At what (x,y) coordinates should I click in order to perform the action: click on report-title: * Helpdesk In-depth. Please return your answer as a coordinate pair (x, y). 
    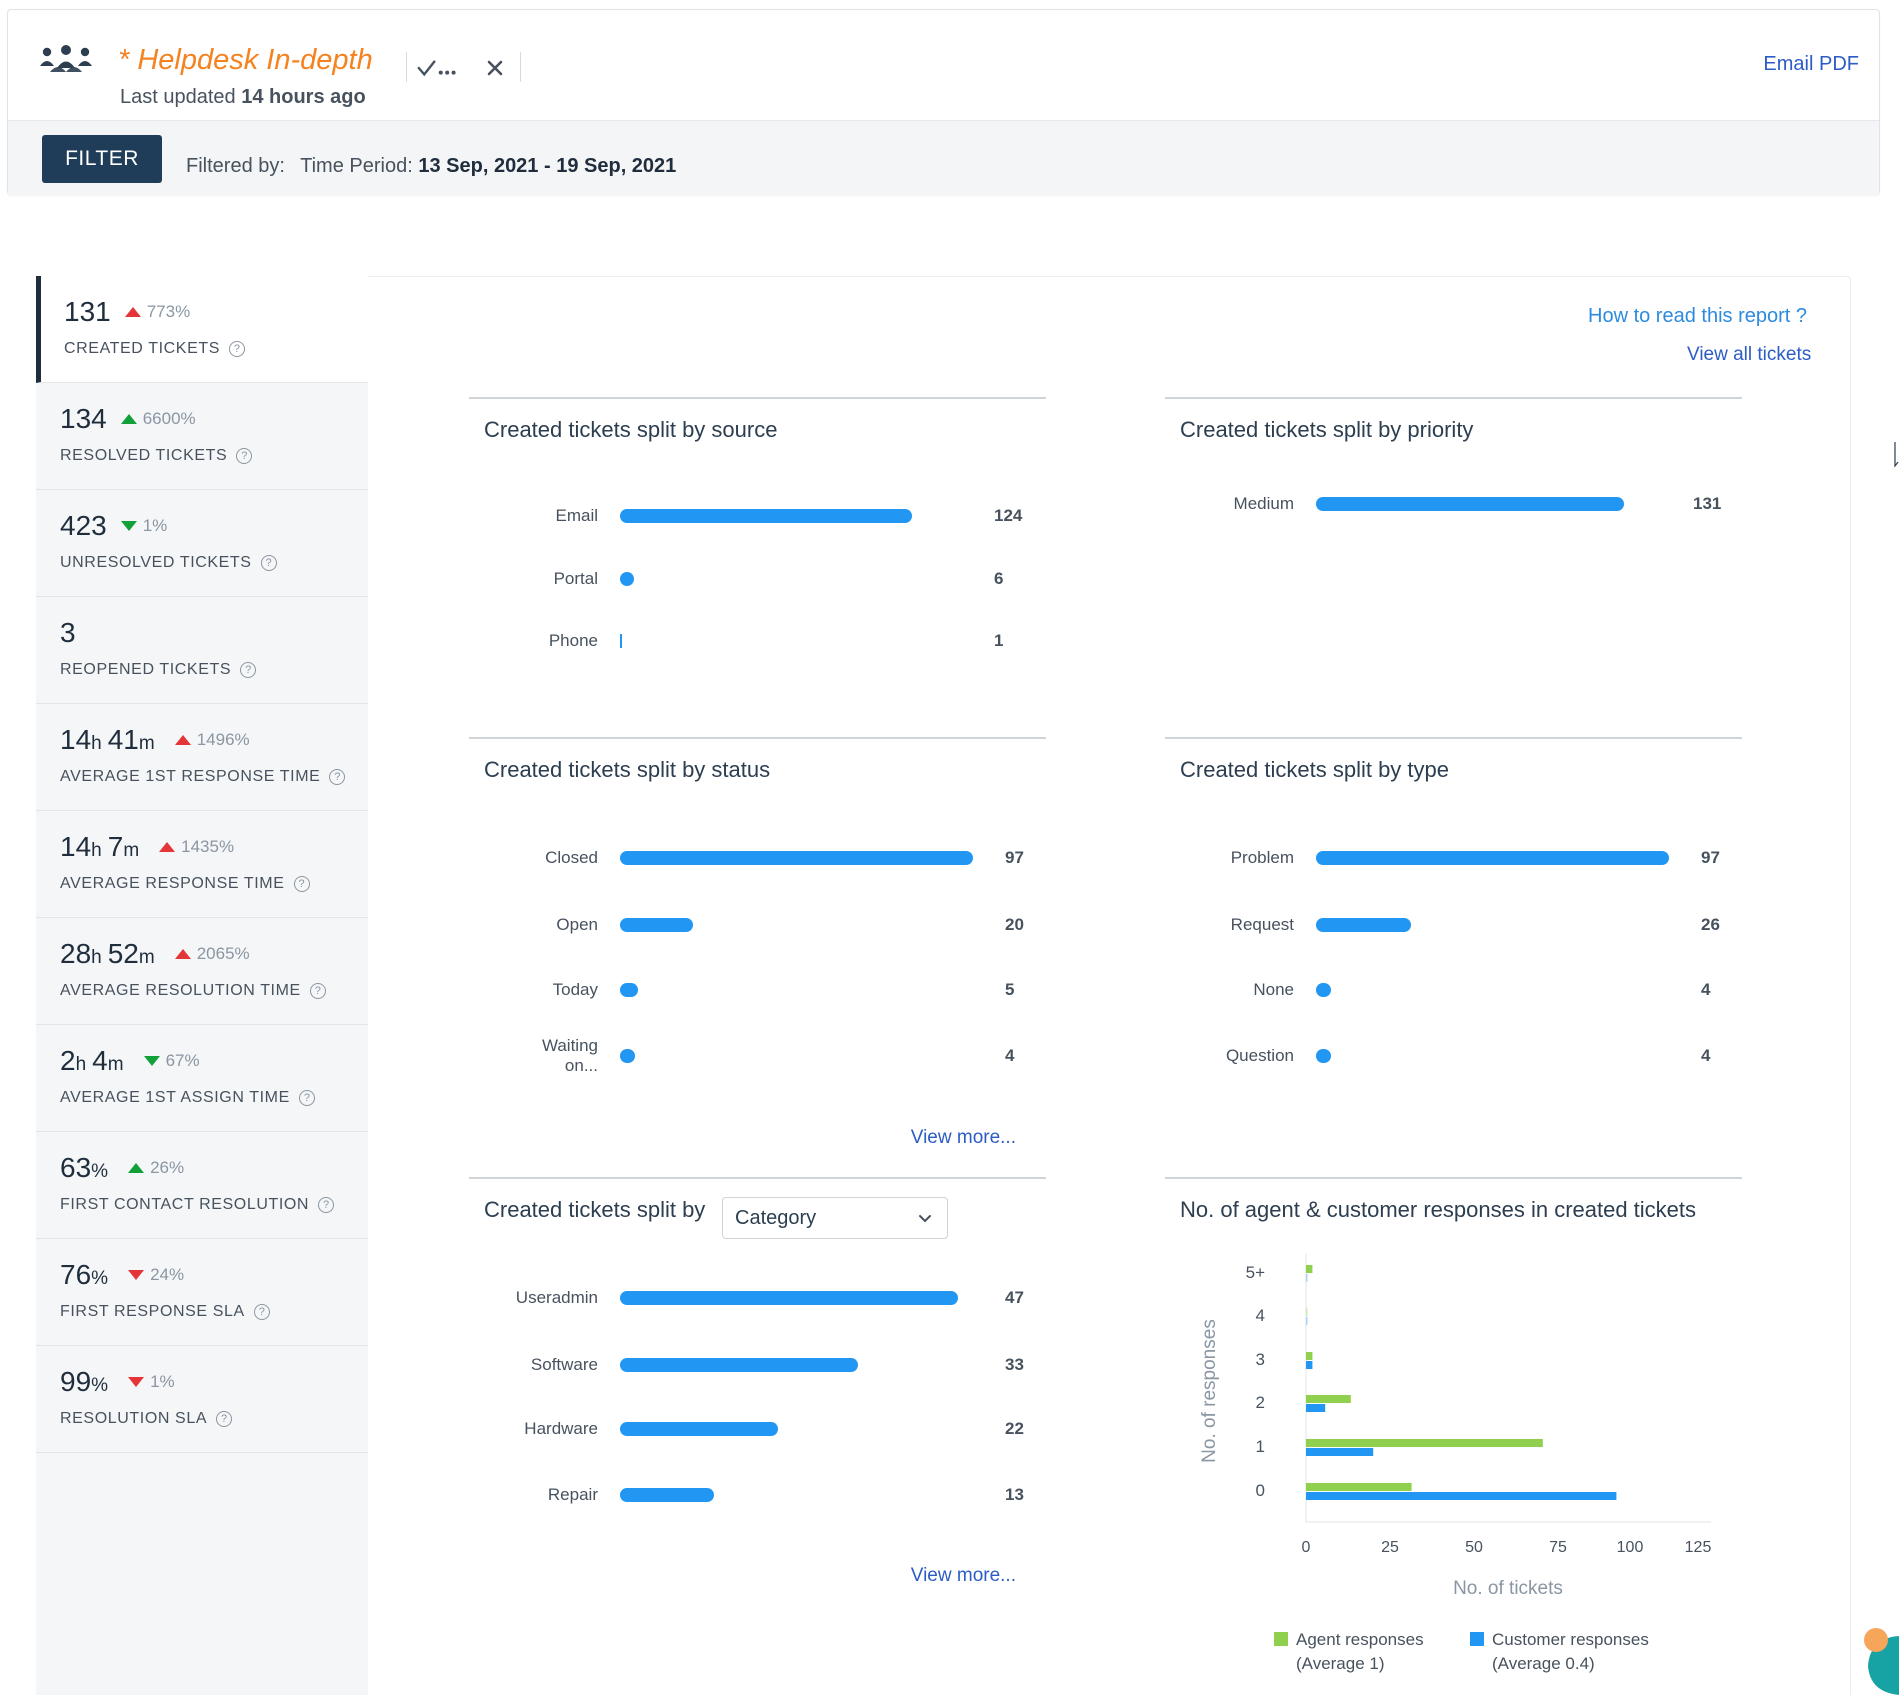
    Looking at the image, I should click on (245, 60).